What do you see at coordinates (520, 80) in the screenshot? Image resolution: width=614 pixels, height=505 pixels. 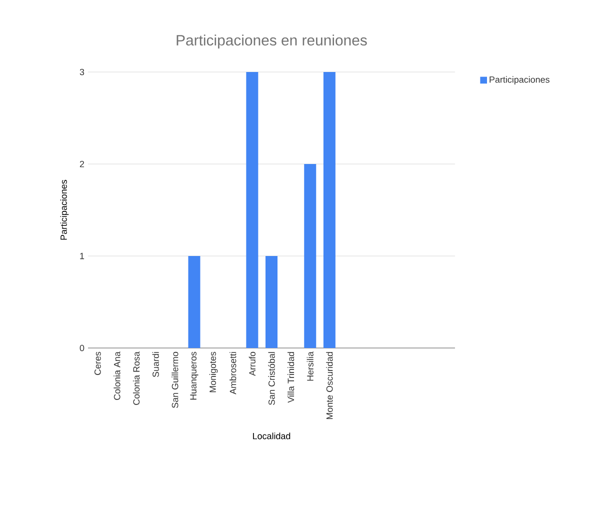 I see `legend-label: Participaciones` at bounding box center [520, 80].